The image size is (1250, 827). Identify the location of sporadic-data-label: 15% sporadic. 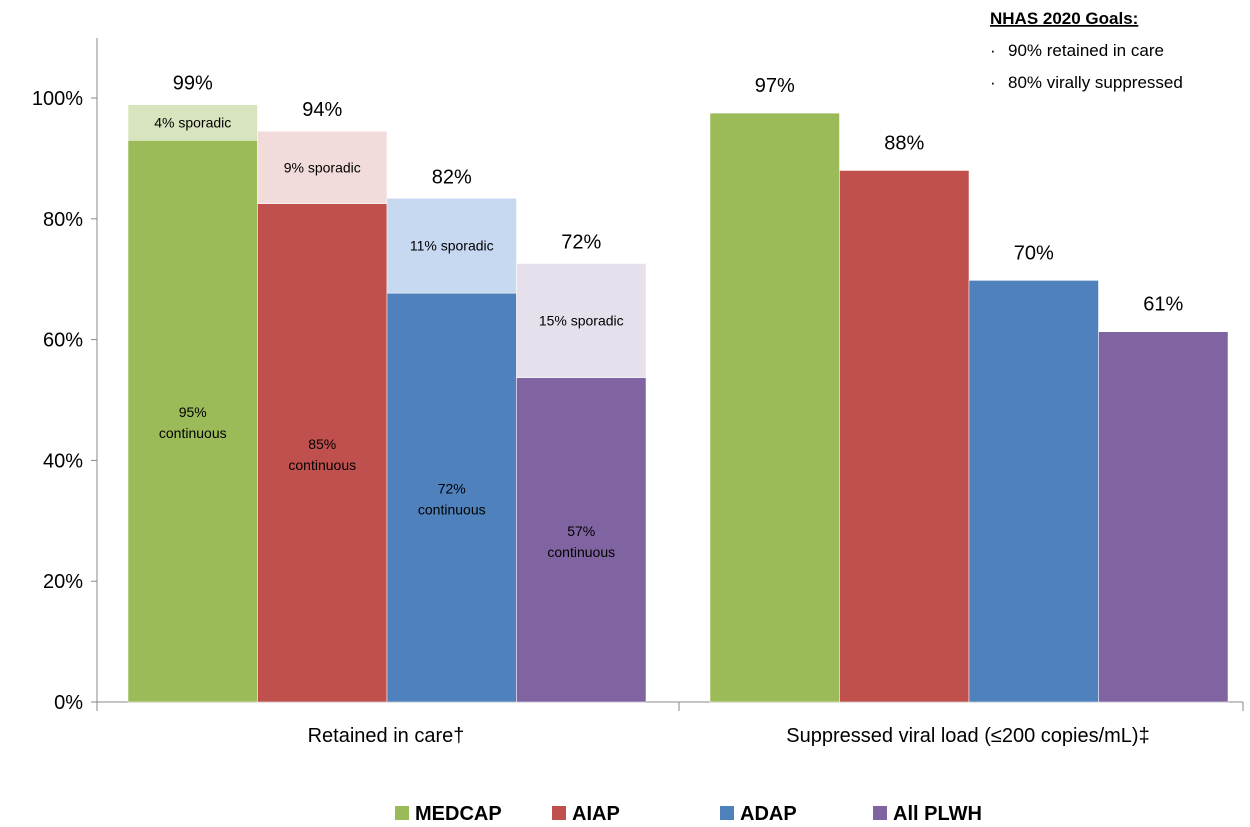
(581, 321).